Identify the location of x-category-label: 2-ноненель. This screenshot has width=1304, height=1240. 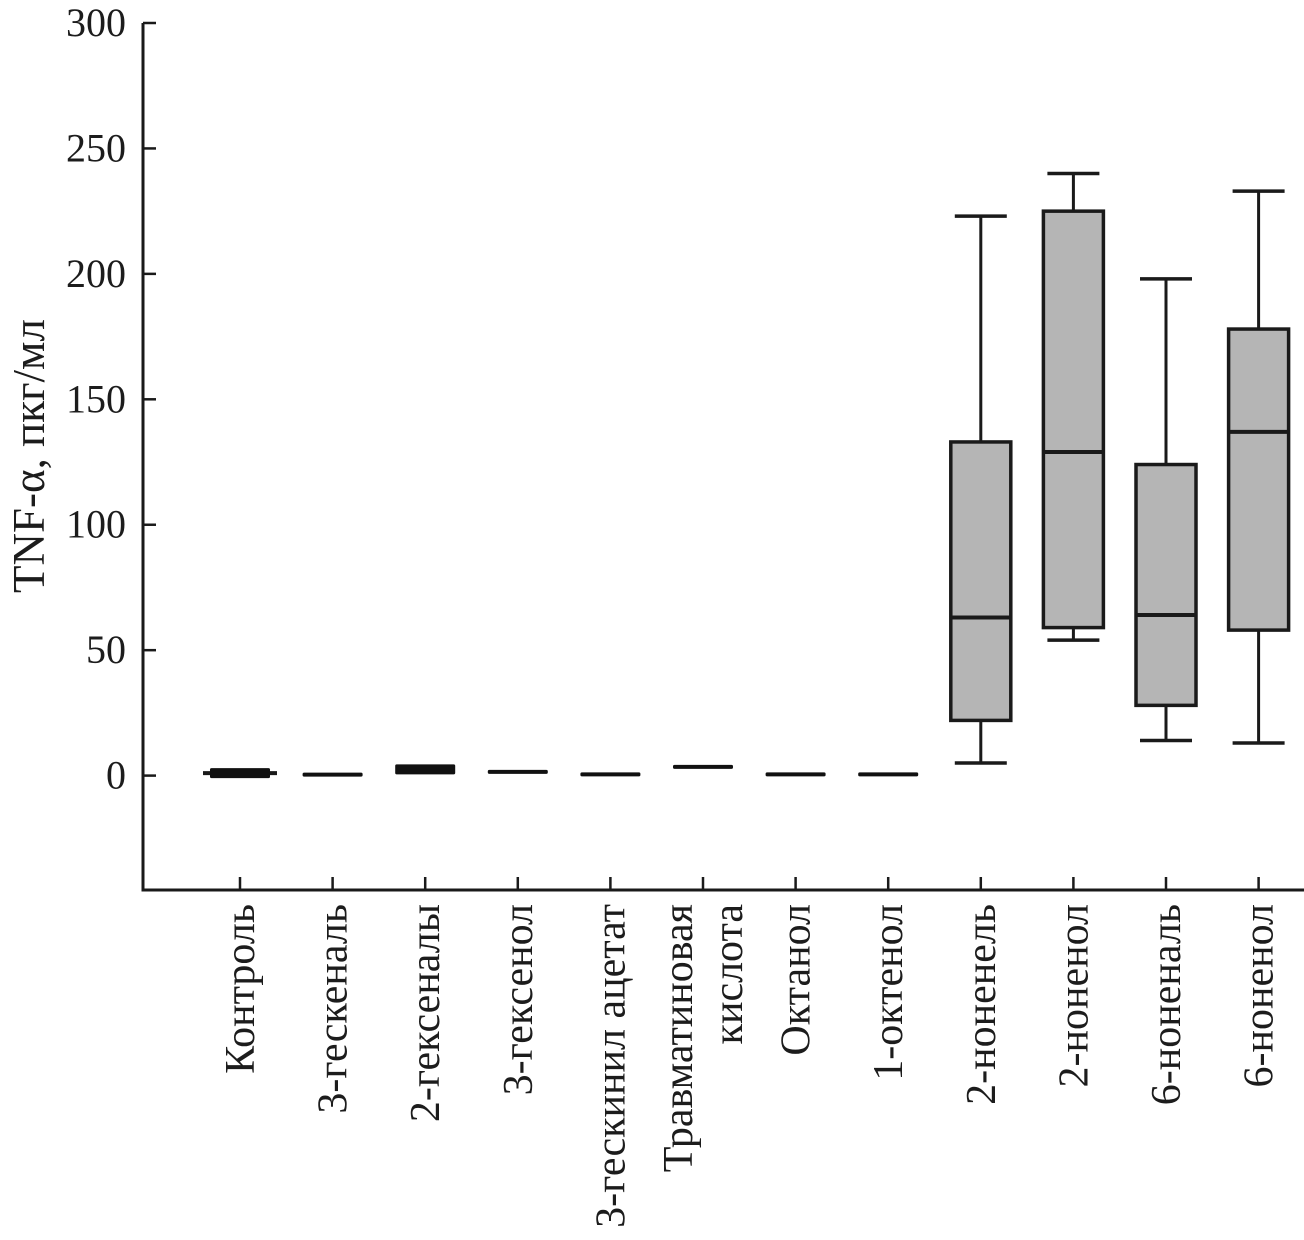
(982, 1004).